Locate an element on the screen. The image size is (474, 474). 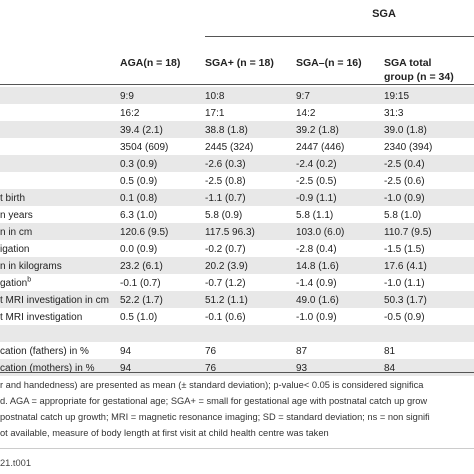
table-row: 39.4 (2.1) 38.8 (1.8) 39.2 (1.8) 39.0 (1.8) is located at coordinates (237, 129).